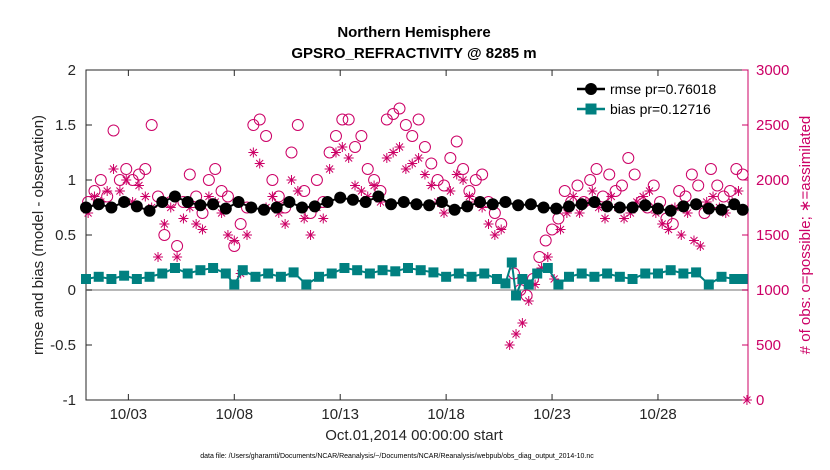  I want to click on y-right-axis-label: # of obs: o=possible; ∗=assimilated, so click(805, 235).